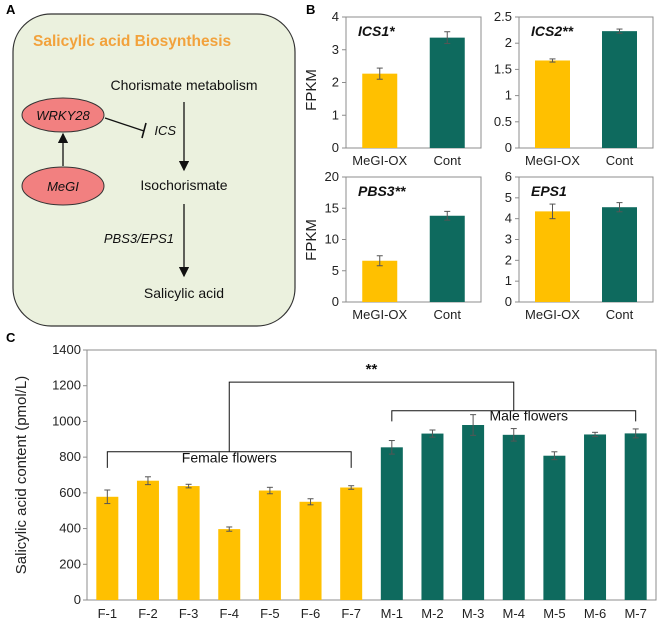 This screenshot has height=624, width=659. I want to click on x-tick-label: F-4, so click(230, 613).